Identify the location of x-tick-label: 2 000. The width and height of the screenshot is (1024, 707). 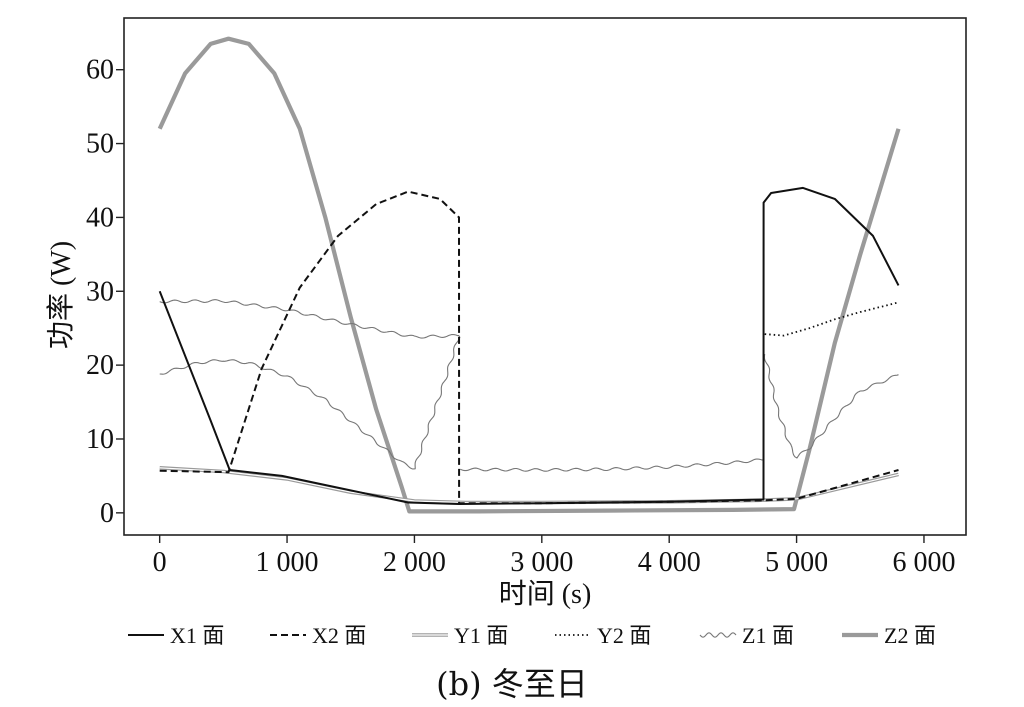
(414, 562).